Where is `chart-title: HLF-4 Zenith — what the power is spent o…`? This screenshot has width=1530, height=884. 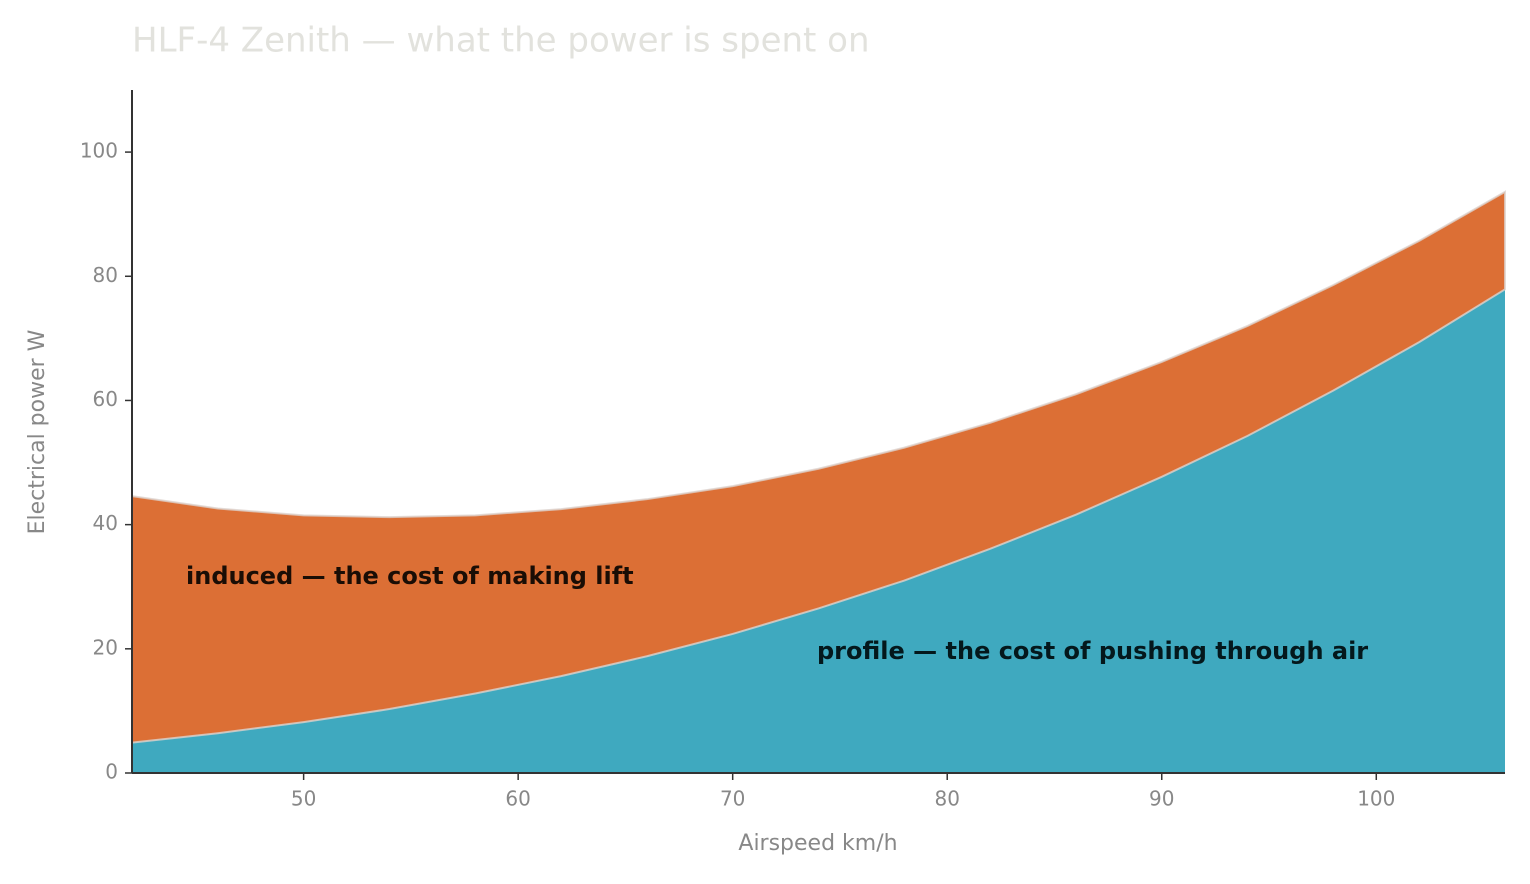 chart-title: HLF-4 Zenith — what the power is spent o… is located at coordinates (501, 41).